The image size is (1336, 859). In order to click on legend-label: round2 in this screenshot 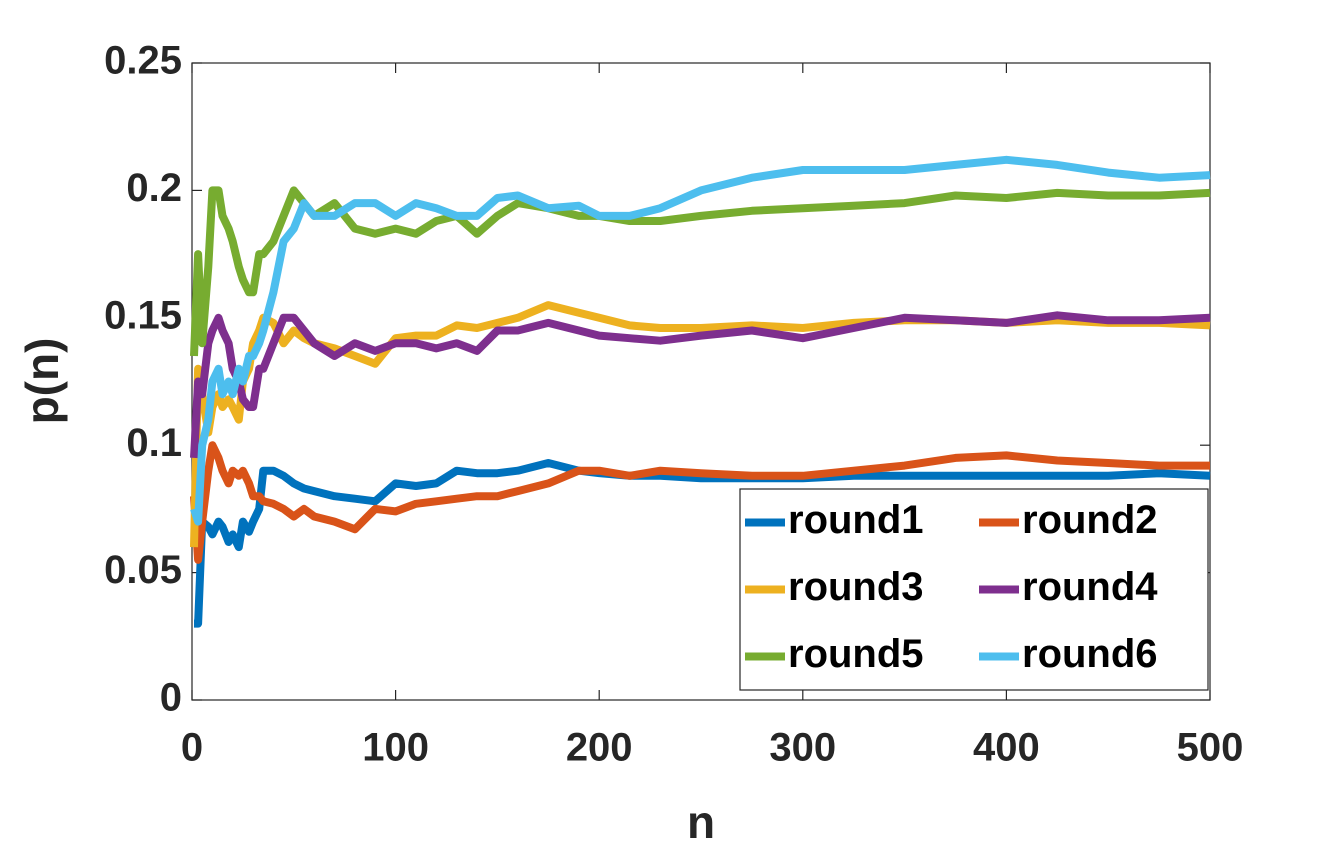, I will do `click(1090, 520)`.